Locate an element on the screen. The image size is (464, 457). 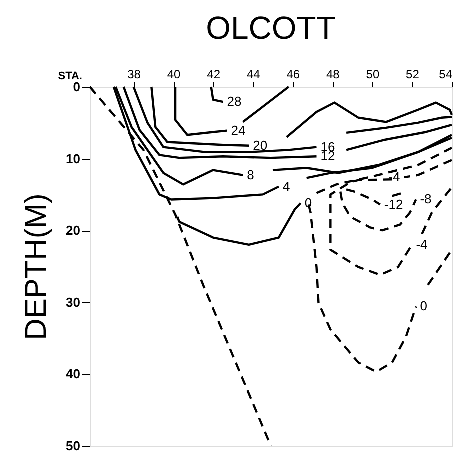
x-tick-label: 44 is located at coordinates (253, 75).